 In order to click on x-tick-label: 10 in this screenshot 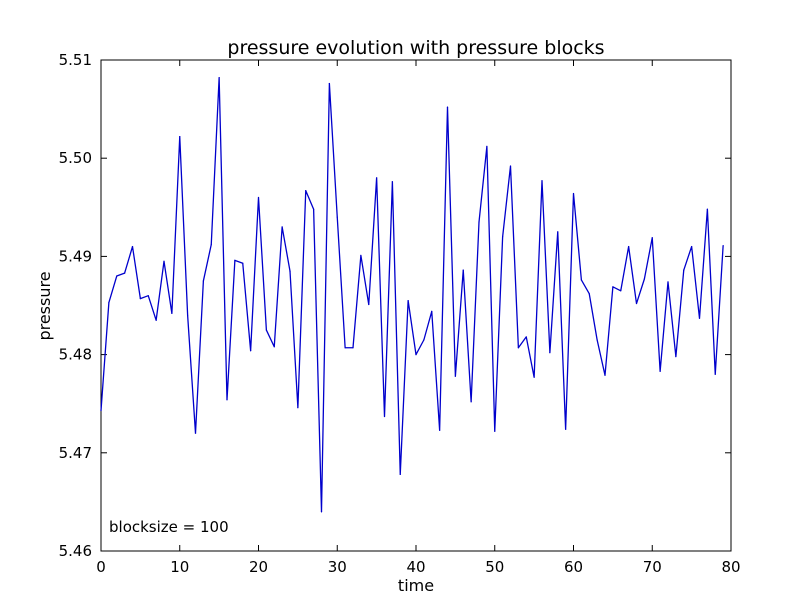, I will do `click(179, 567)`.